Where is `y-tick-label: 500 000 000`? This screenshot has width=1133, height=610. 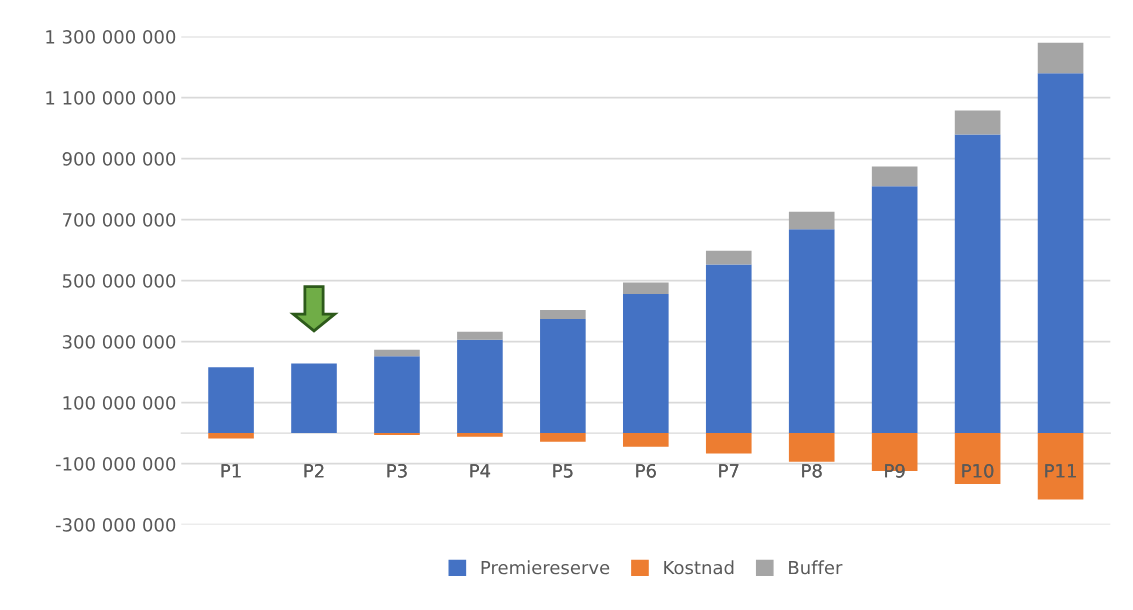 y-tick-label: 500 000 000 is located at coordinates (119, 281).